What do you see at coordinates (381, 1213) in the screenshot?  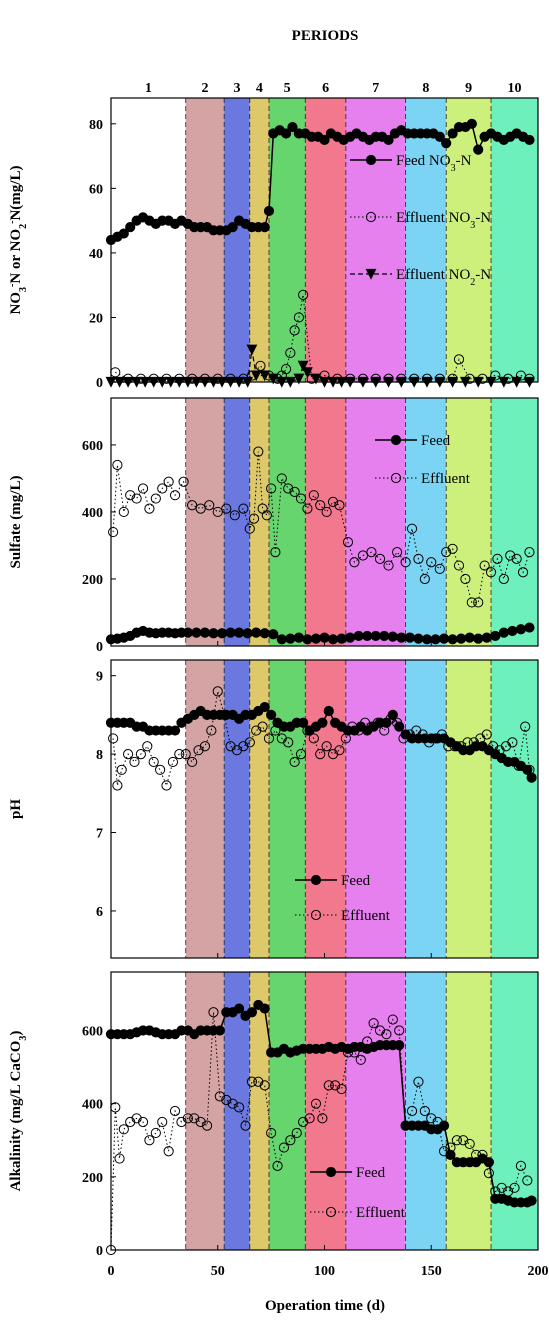 I see `legend-label: Effluent` at bounding box center [381, 1213].